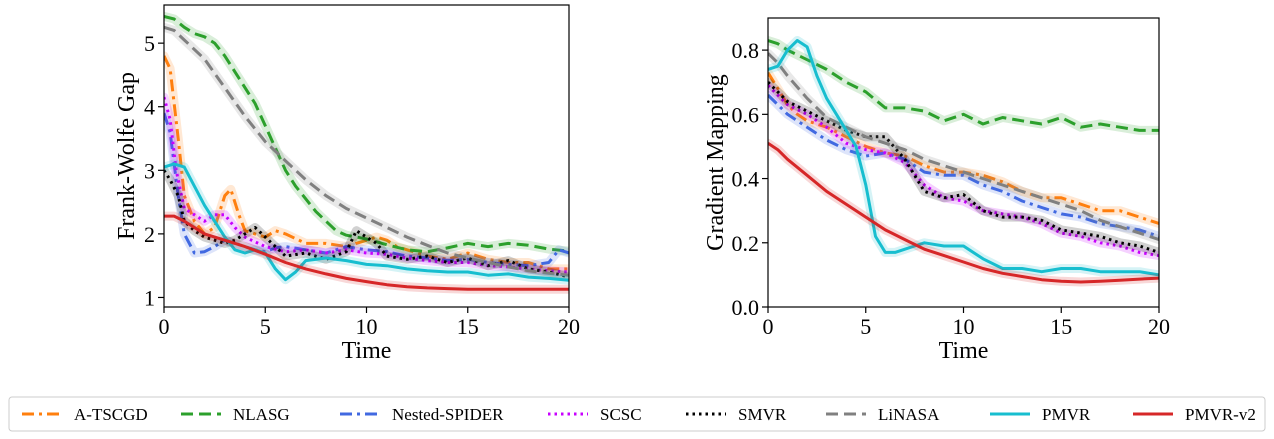  I want to click on legend-item-linasa: LiNASA, so click(883, 414).